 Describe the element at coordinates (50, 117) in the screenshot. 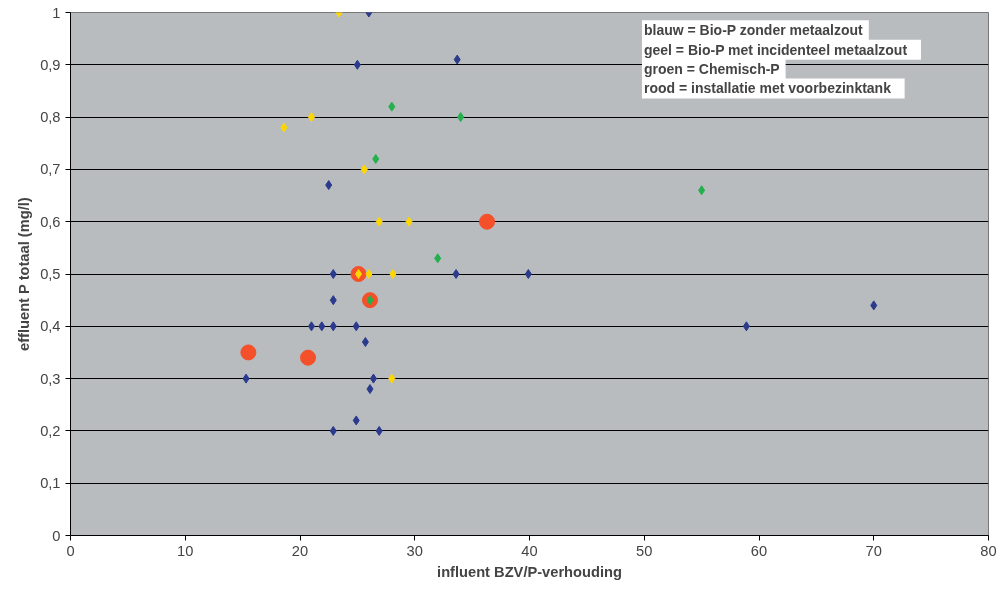

I see `y-tick-label: 0,8` at that location.